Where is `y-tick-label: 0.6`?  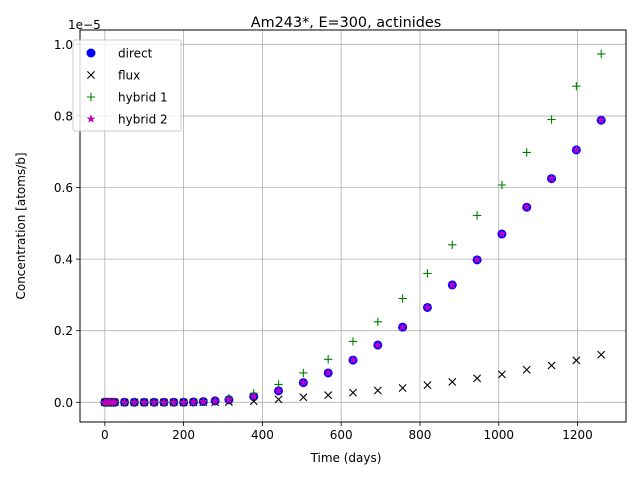
y-tick-label: 0.6 is located at coordinates (63, 188).